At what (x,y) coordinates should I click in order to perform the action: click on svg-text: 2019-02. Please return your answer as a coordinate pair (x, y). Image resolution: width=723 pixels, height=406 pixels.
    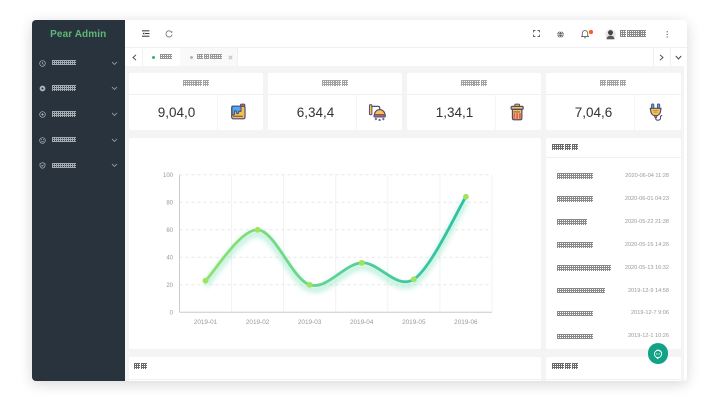
    Looking at the image, I should click on (258, 322).